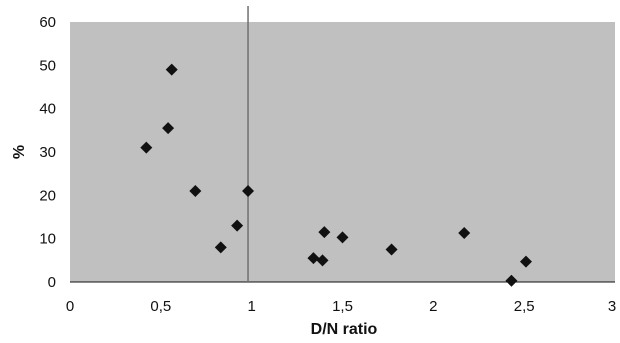 Image resolution: width=620 pixels, height=343 pixels. Describe the element at coordinates (47, 22) in the screenshot. I see `y-tick-label: 60` at that location.